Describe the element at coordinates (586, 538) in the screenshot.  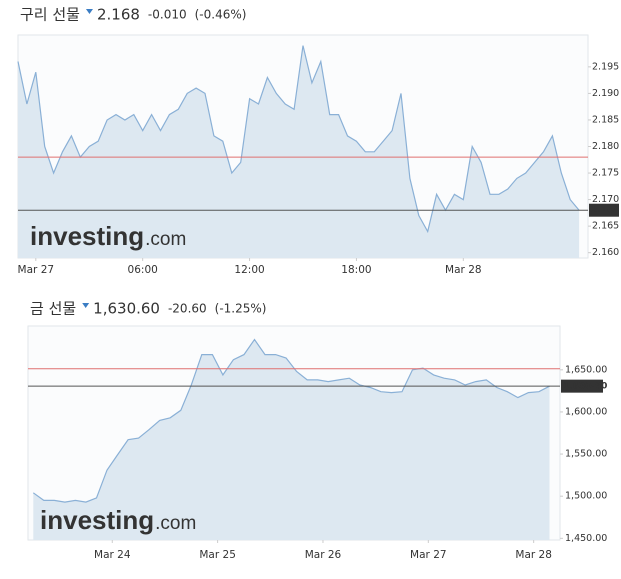
I see `y-tick-label: 1,450.00` at that location.